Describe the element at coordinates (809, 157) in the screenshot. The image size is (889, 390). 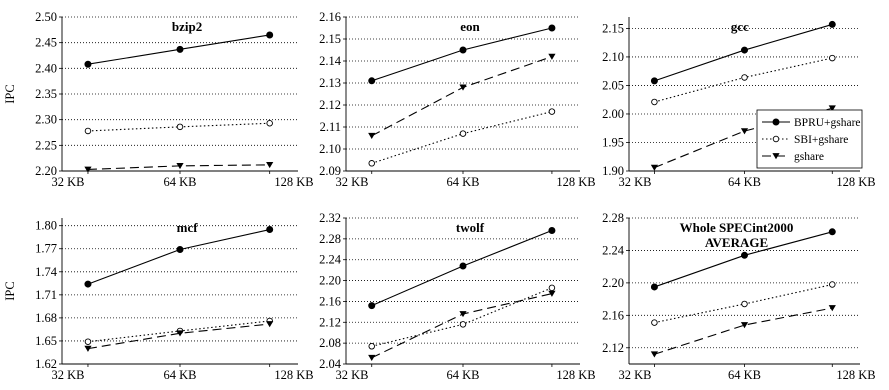
I see `legend-label: gshare` at that location.